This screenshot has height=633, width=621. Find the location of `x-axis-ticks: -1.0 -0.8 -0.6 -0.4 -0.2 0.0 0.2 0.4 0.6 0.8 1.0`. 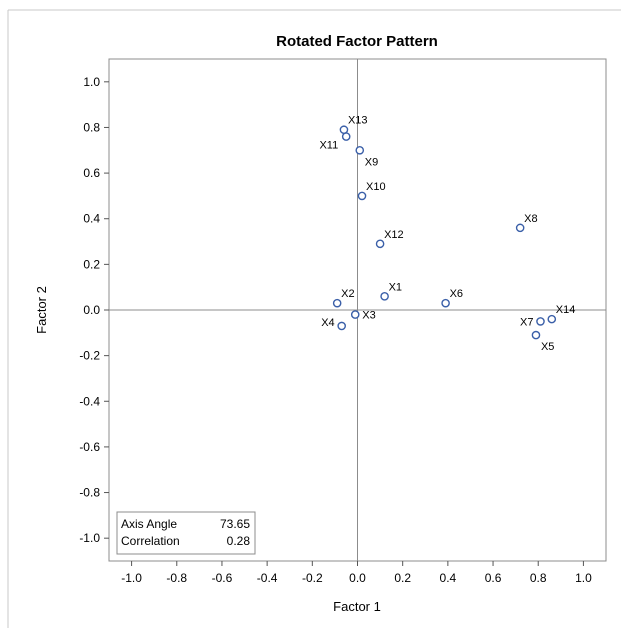

x-axis-ticks: -1.0 -0.8 -0.6 -0.4 -0.2 0.0 0.2 0.4 0.6 0.8 1.0 is located at coordinates (356, 573).